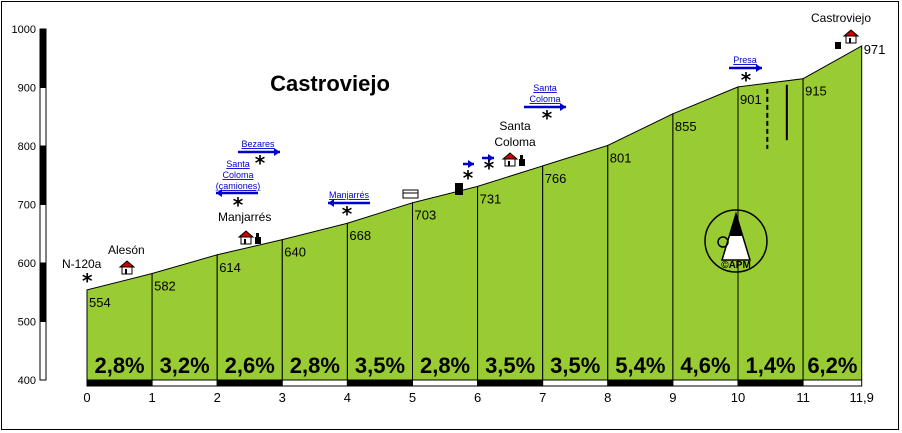  Describe the element at coordinates (410, 194) in the screenshot. I see `bridge-icon` at that location.